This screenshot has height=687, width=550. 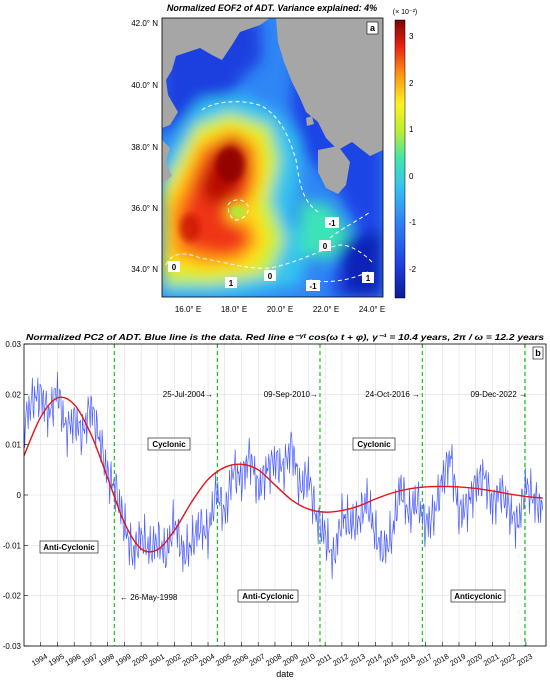 I want to click on lat-tick: 42.0° N, so click(x=144, y=23).